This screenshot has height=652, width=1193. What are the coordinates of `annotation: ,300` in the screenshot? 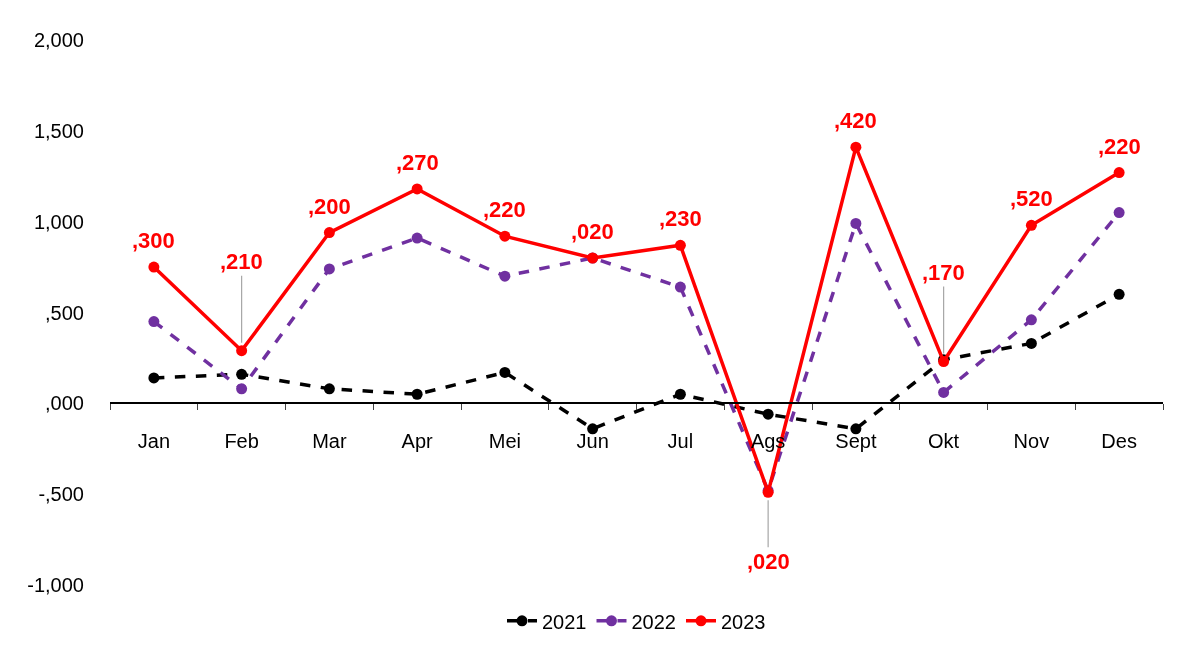 It's located at (153, 240).